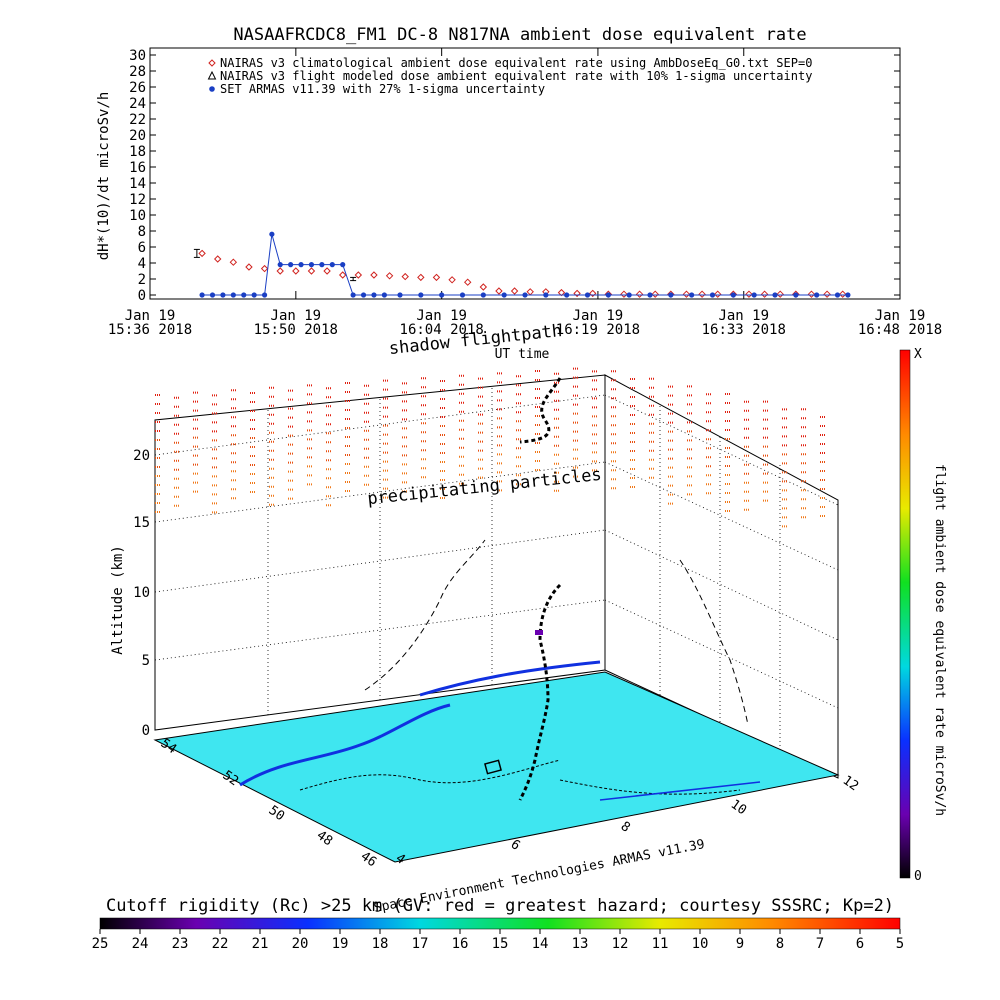  I want to click on y-tick-label: 26, so click(137, 88).